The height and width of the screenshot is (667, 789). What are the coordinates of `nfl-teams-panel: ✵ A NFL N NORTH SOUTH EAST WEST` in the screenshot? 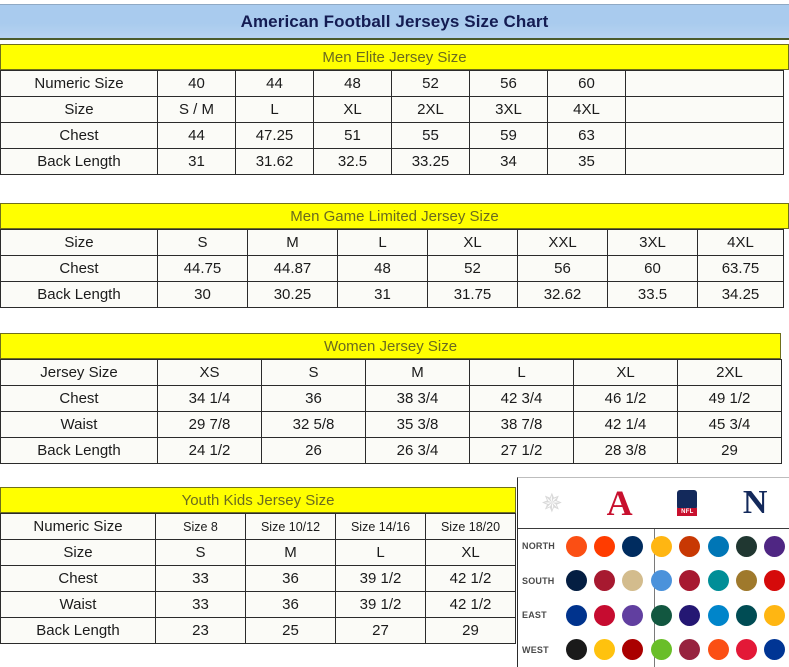 It's located at (653, 572).